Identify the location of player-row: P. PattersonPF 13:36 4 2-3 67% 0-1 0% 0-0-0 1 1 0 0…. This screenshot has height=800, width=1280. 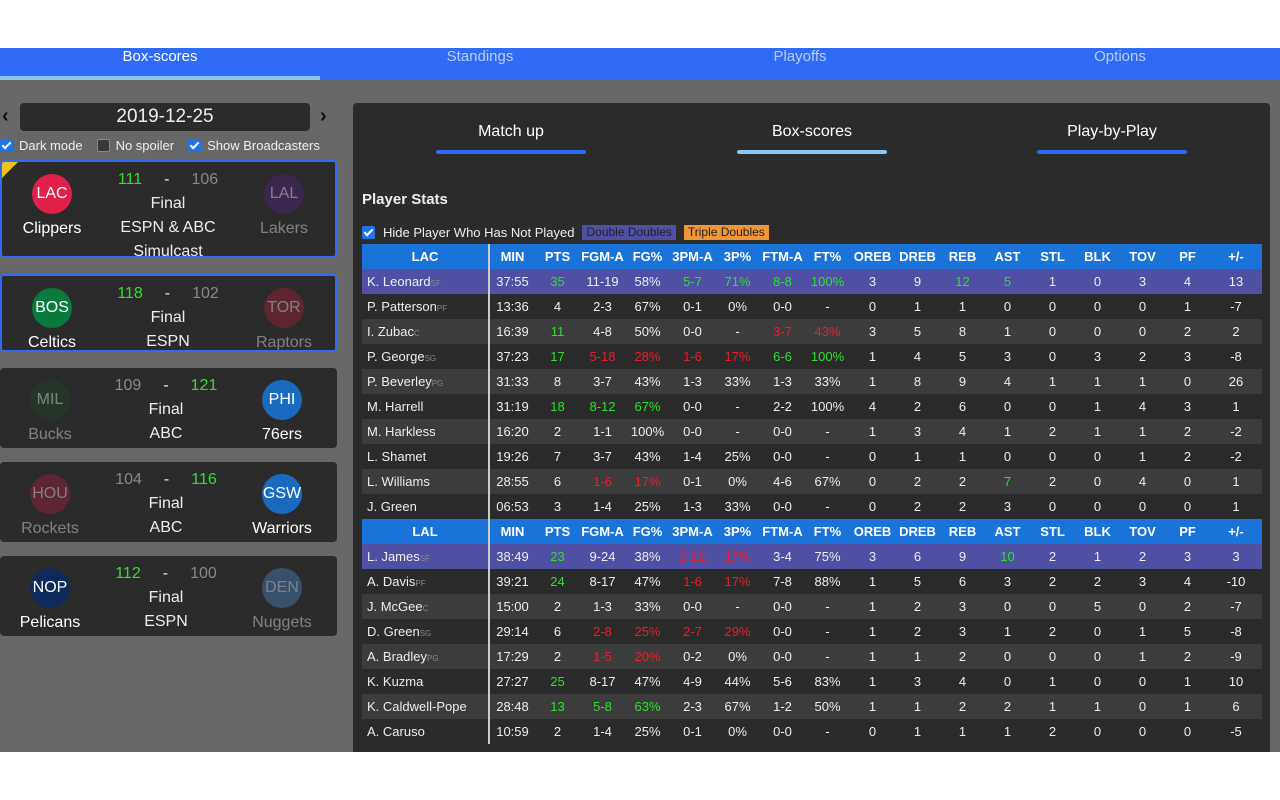
(812, 306).